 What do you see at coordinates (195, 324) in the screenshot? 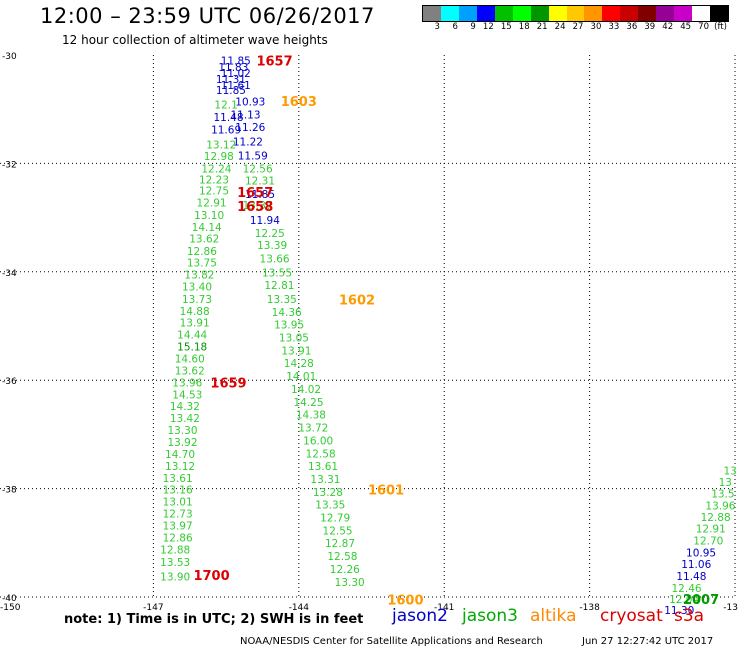
I see `swh-value-label: 13.91` at bounding box center [195, 324].